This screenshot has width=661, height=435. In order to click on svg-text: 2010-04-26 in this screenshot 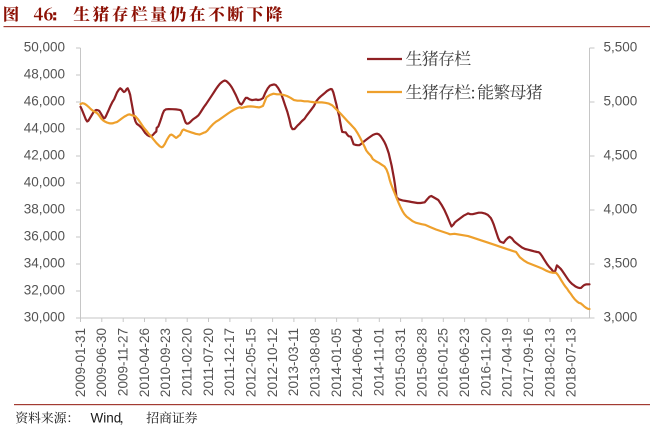, I will do `click(144, 362)`.